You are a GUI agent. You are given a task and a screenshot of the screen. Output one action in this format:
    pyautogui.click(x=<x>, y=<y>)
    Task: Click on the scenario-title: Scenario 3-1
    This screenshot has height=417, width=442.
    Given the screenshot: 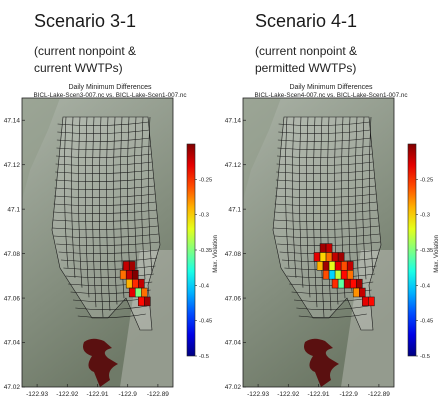 What is the action you would take?
    pyautogui.click(x=85, y=21)
    